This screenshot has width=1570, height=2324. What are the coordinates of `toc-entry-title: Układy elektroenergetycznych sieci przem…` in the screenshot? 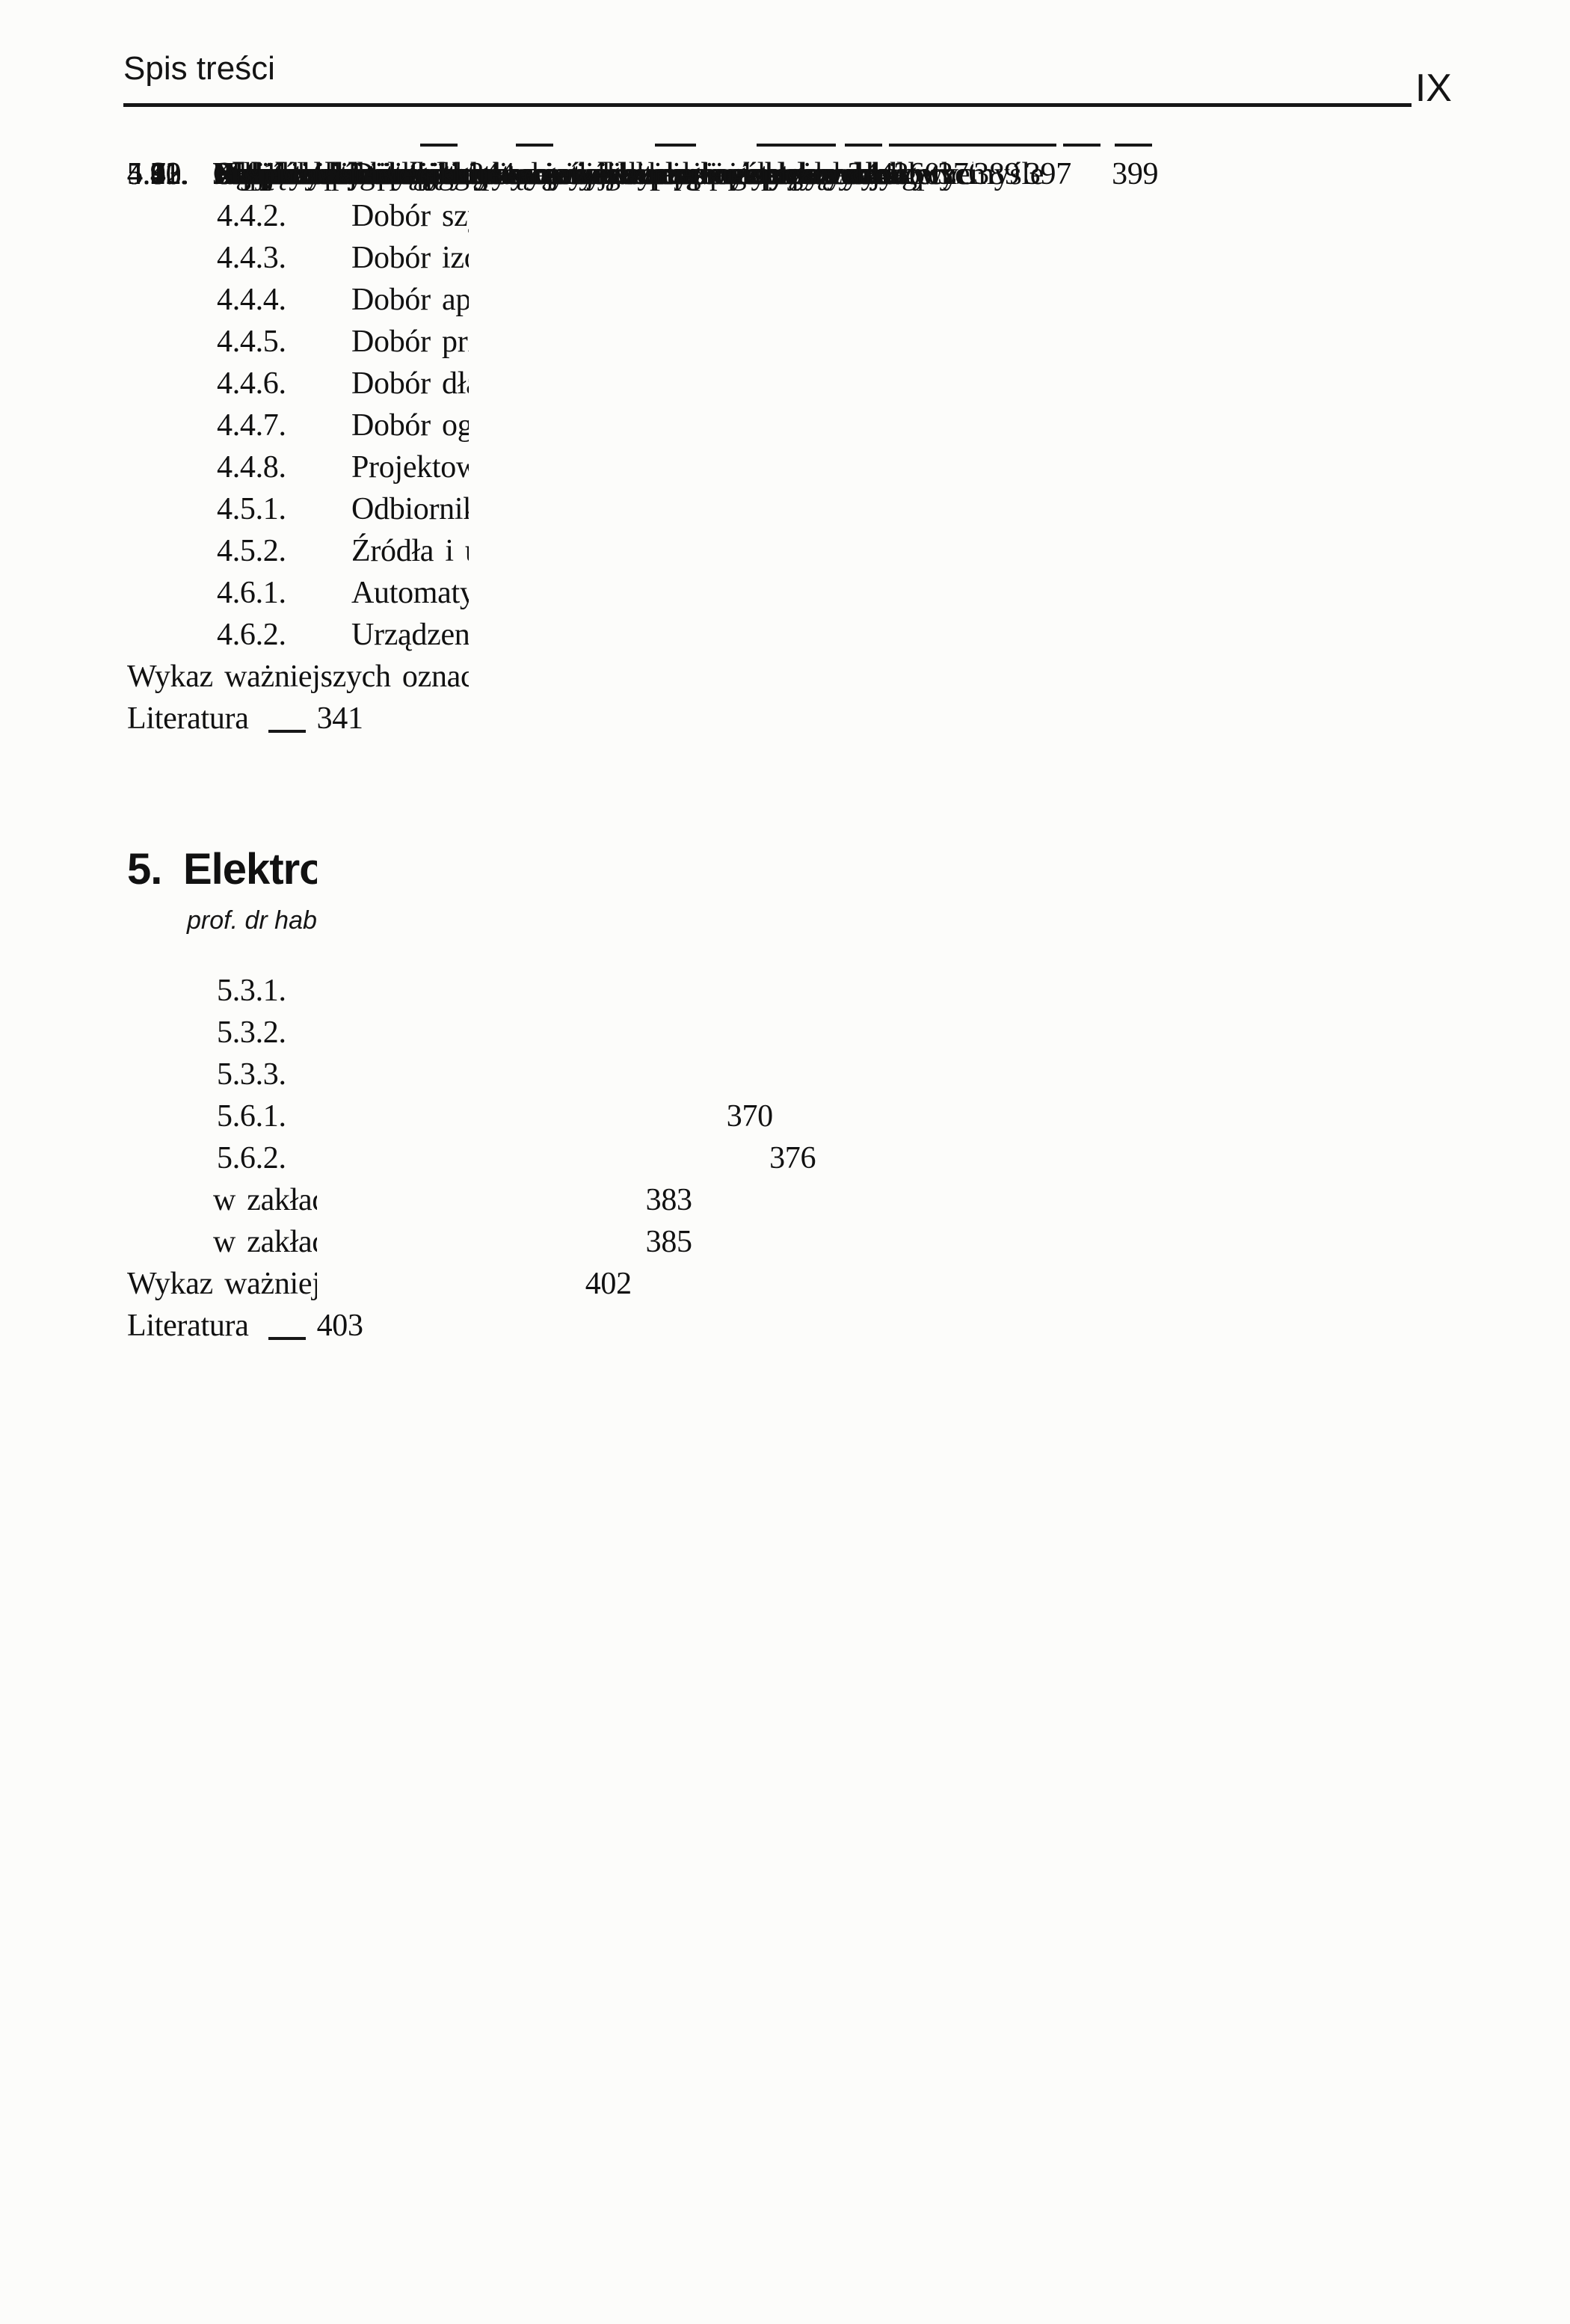 It's located at (541, 174).